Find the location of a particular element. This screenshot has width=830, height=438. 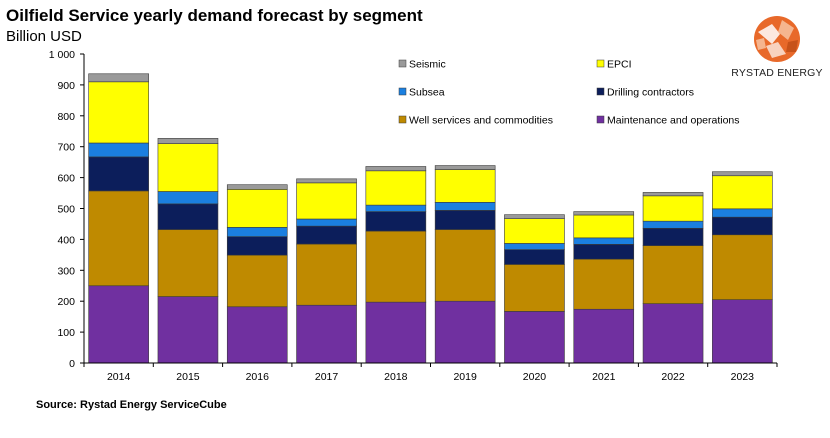

bar-segment-well_services-2020 is located at coordinates (534, 288).